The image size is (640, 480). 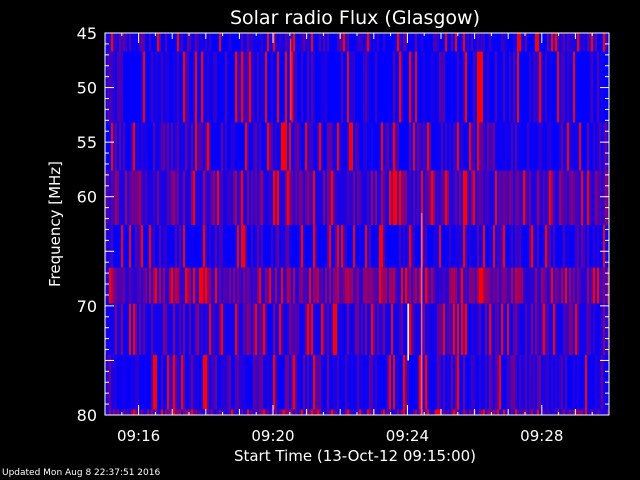 What do you see at coordinates (138, 436) in the screenshot?
I see `x-tick-label: 09:16` at bounding box center [138, 436].